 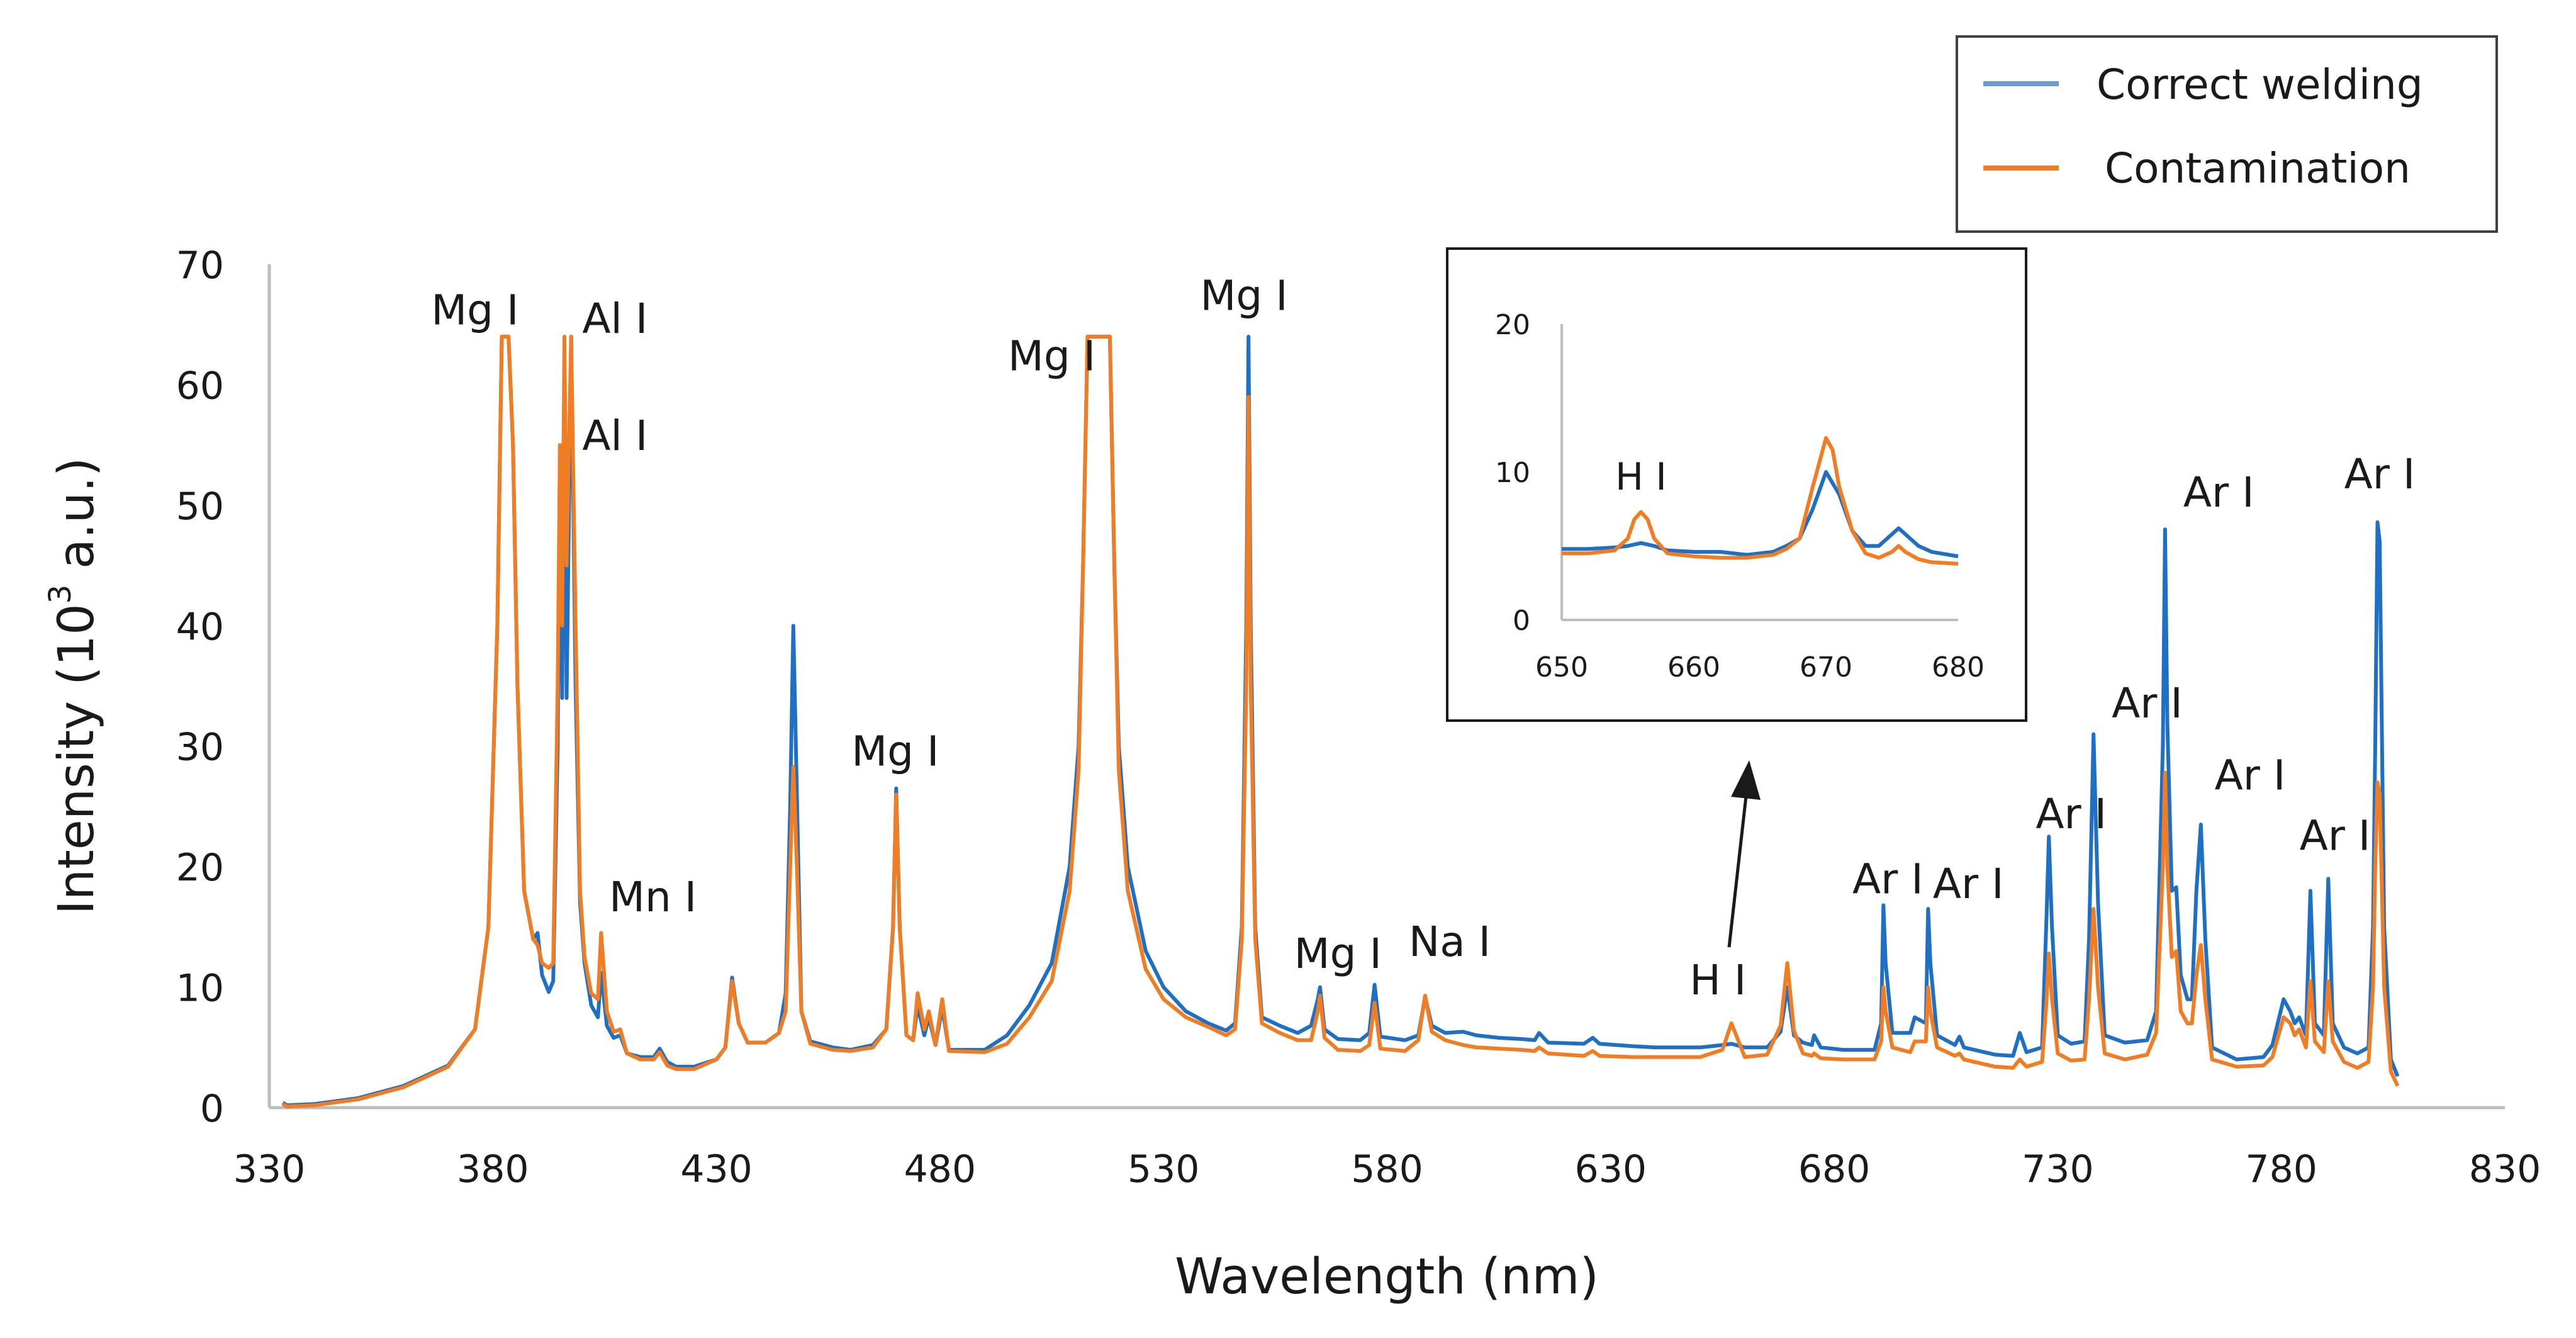 What do you see at coordinates (940, 1169) in the screenshot?
I see `x-tick-label: 480` at bounding box center [940, 1169].